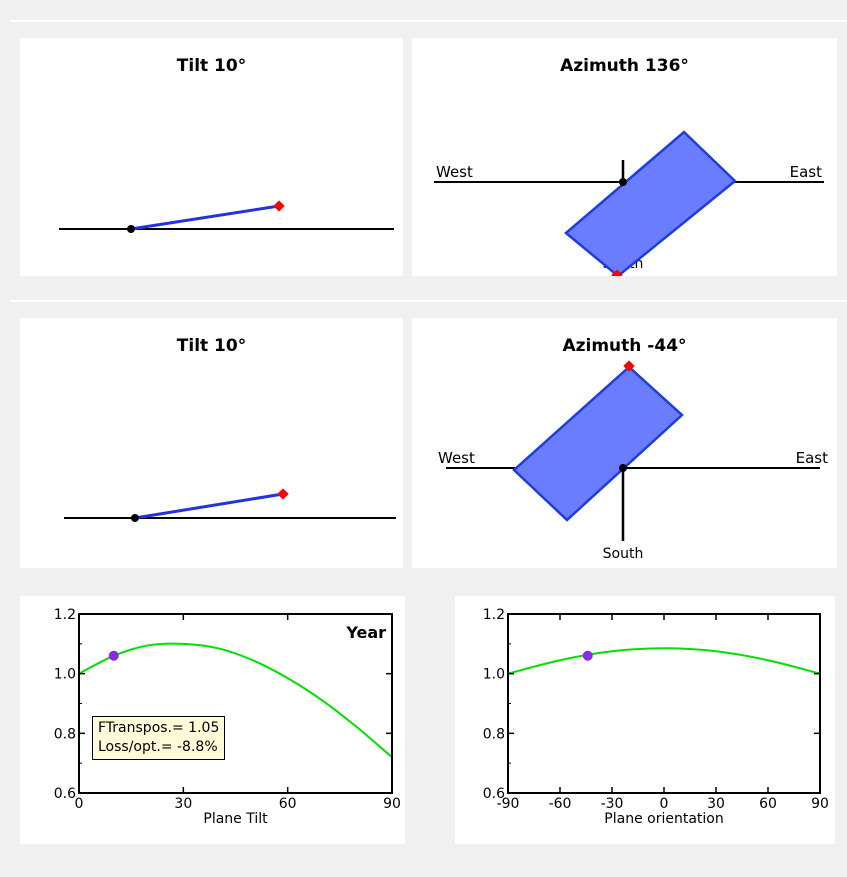 The image size is (847, 877). Describe the element at coordinates (158, 747) in the screenshot. I see `loss-value: Loss/opt.= -8.8%` at that location.